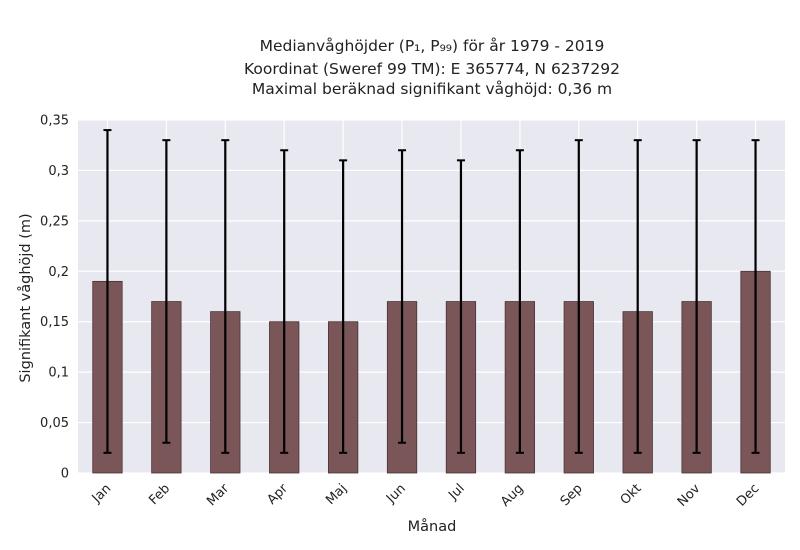 The width and height of the screenshot is (800, 550). Describe the element at coordinates (748, 495) in the screenshot. I see `x-tick-label: Dec` at that location.